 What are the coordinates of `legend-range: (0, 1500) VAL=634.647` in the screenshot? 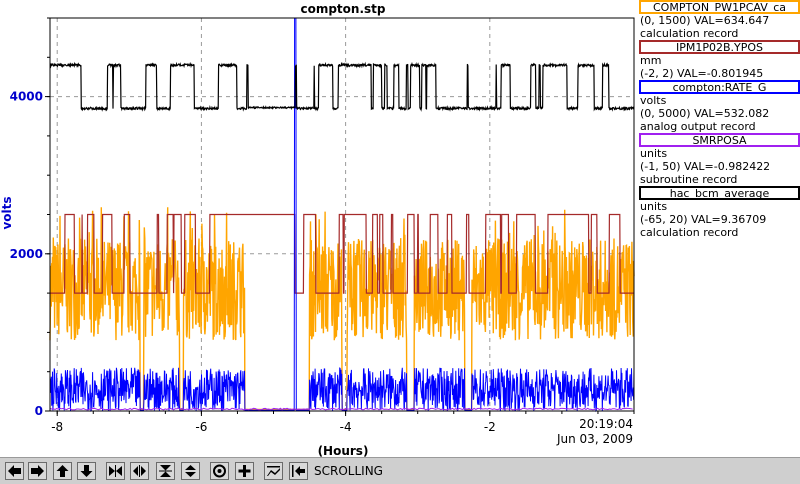 It's located at (705, 20).